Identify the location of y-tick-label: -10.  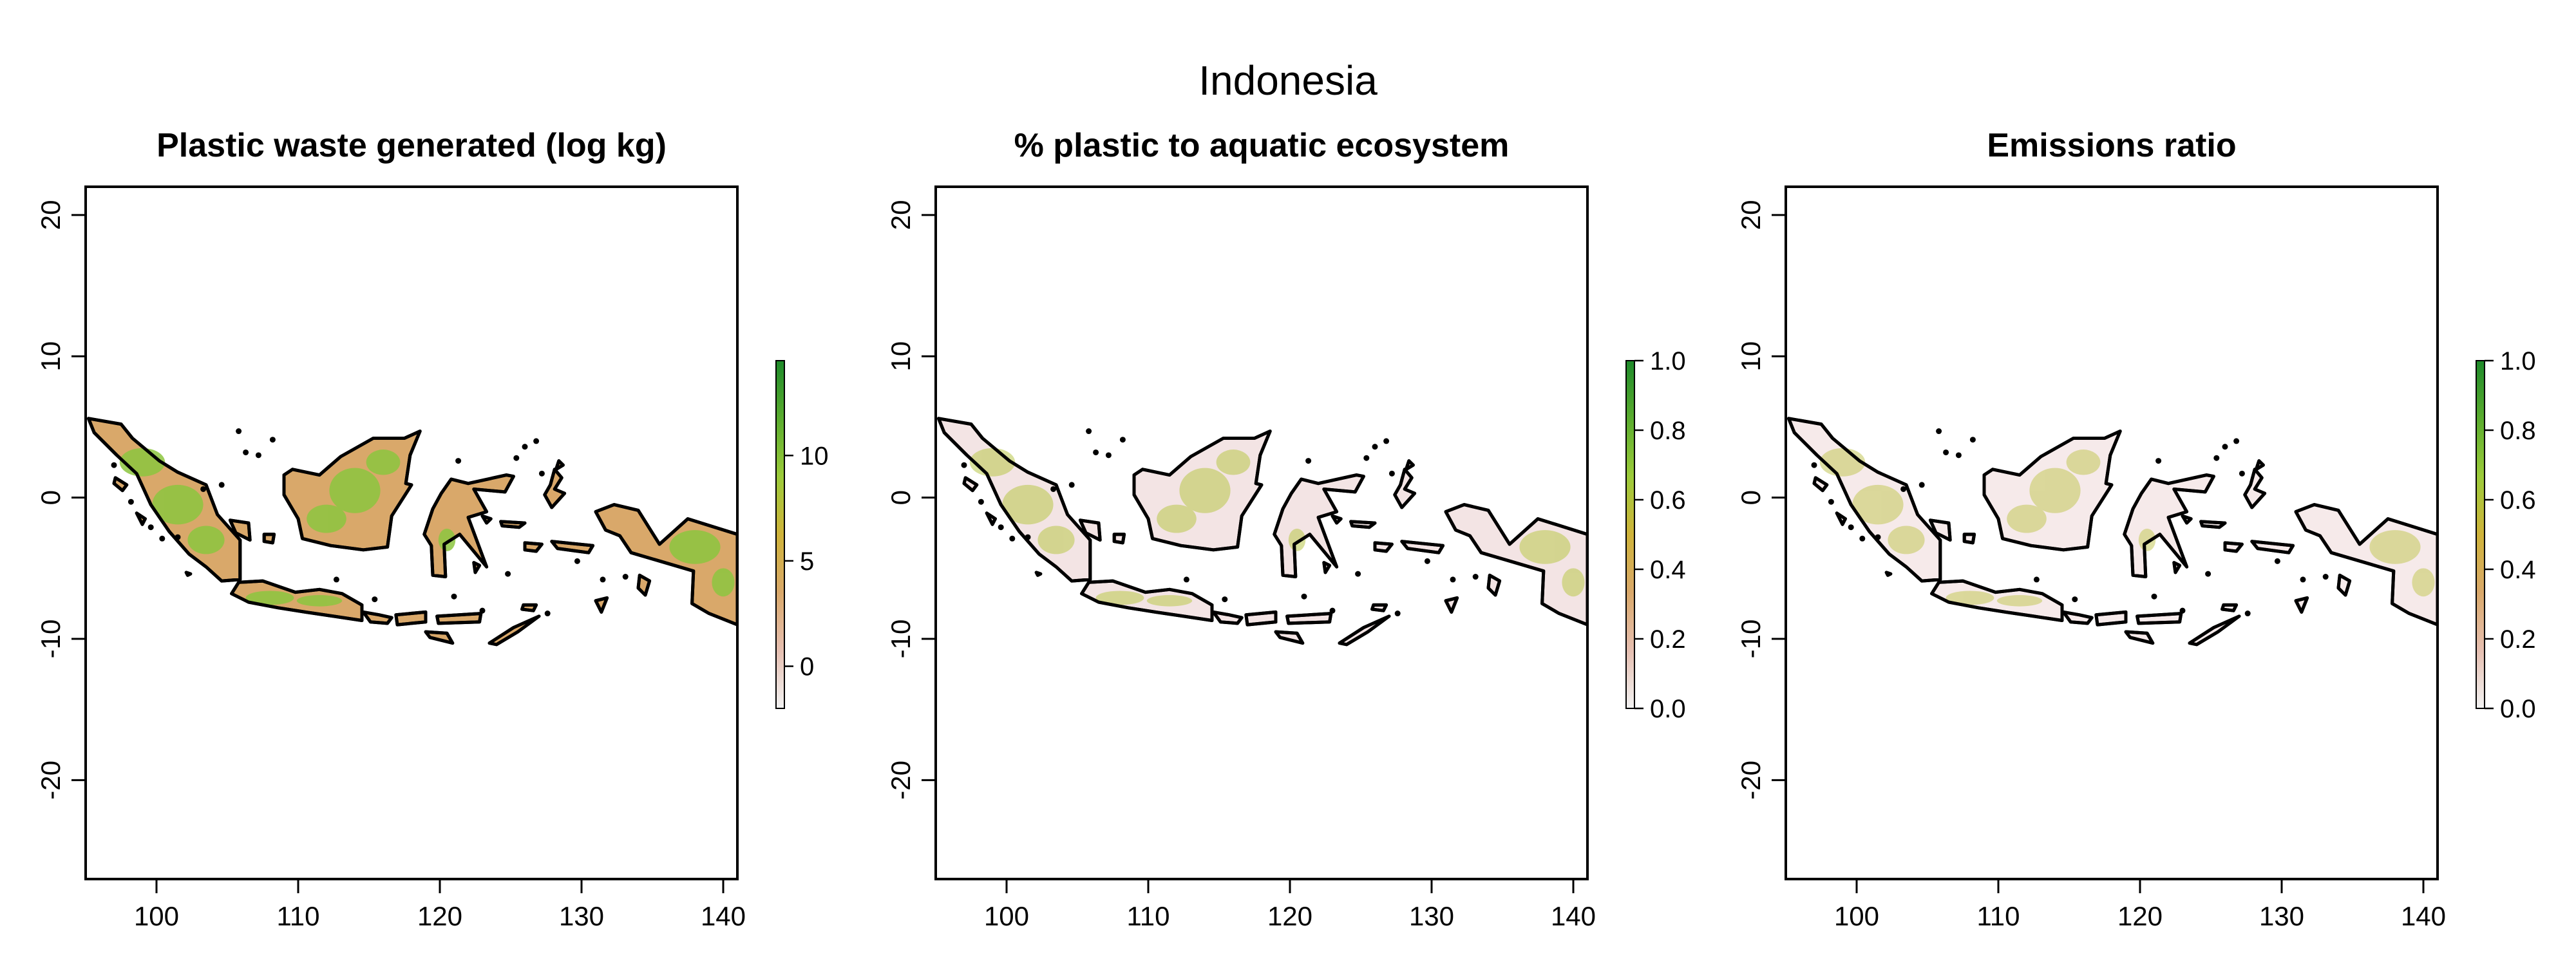
(1751, 639).